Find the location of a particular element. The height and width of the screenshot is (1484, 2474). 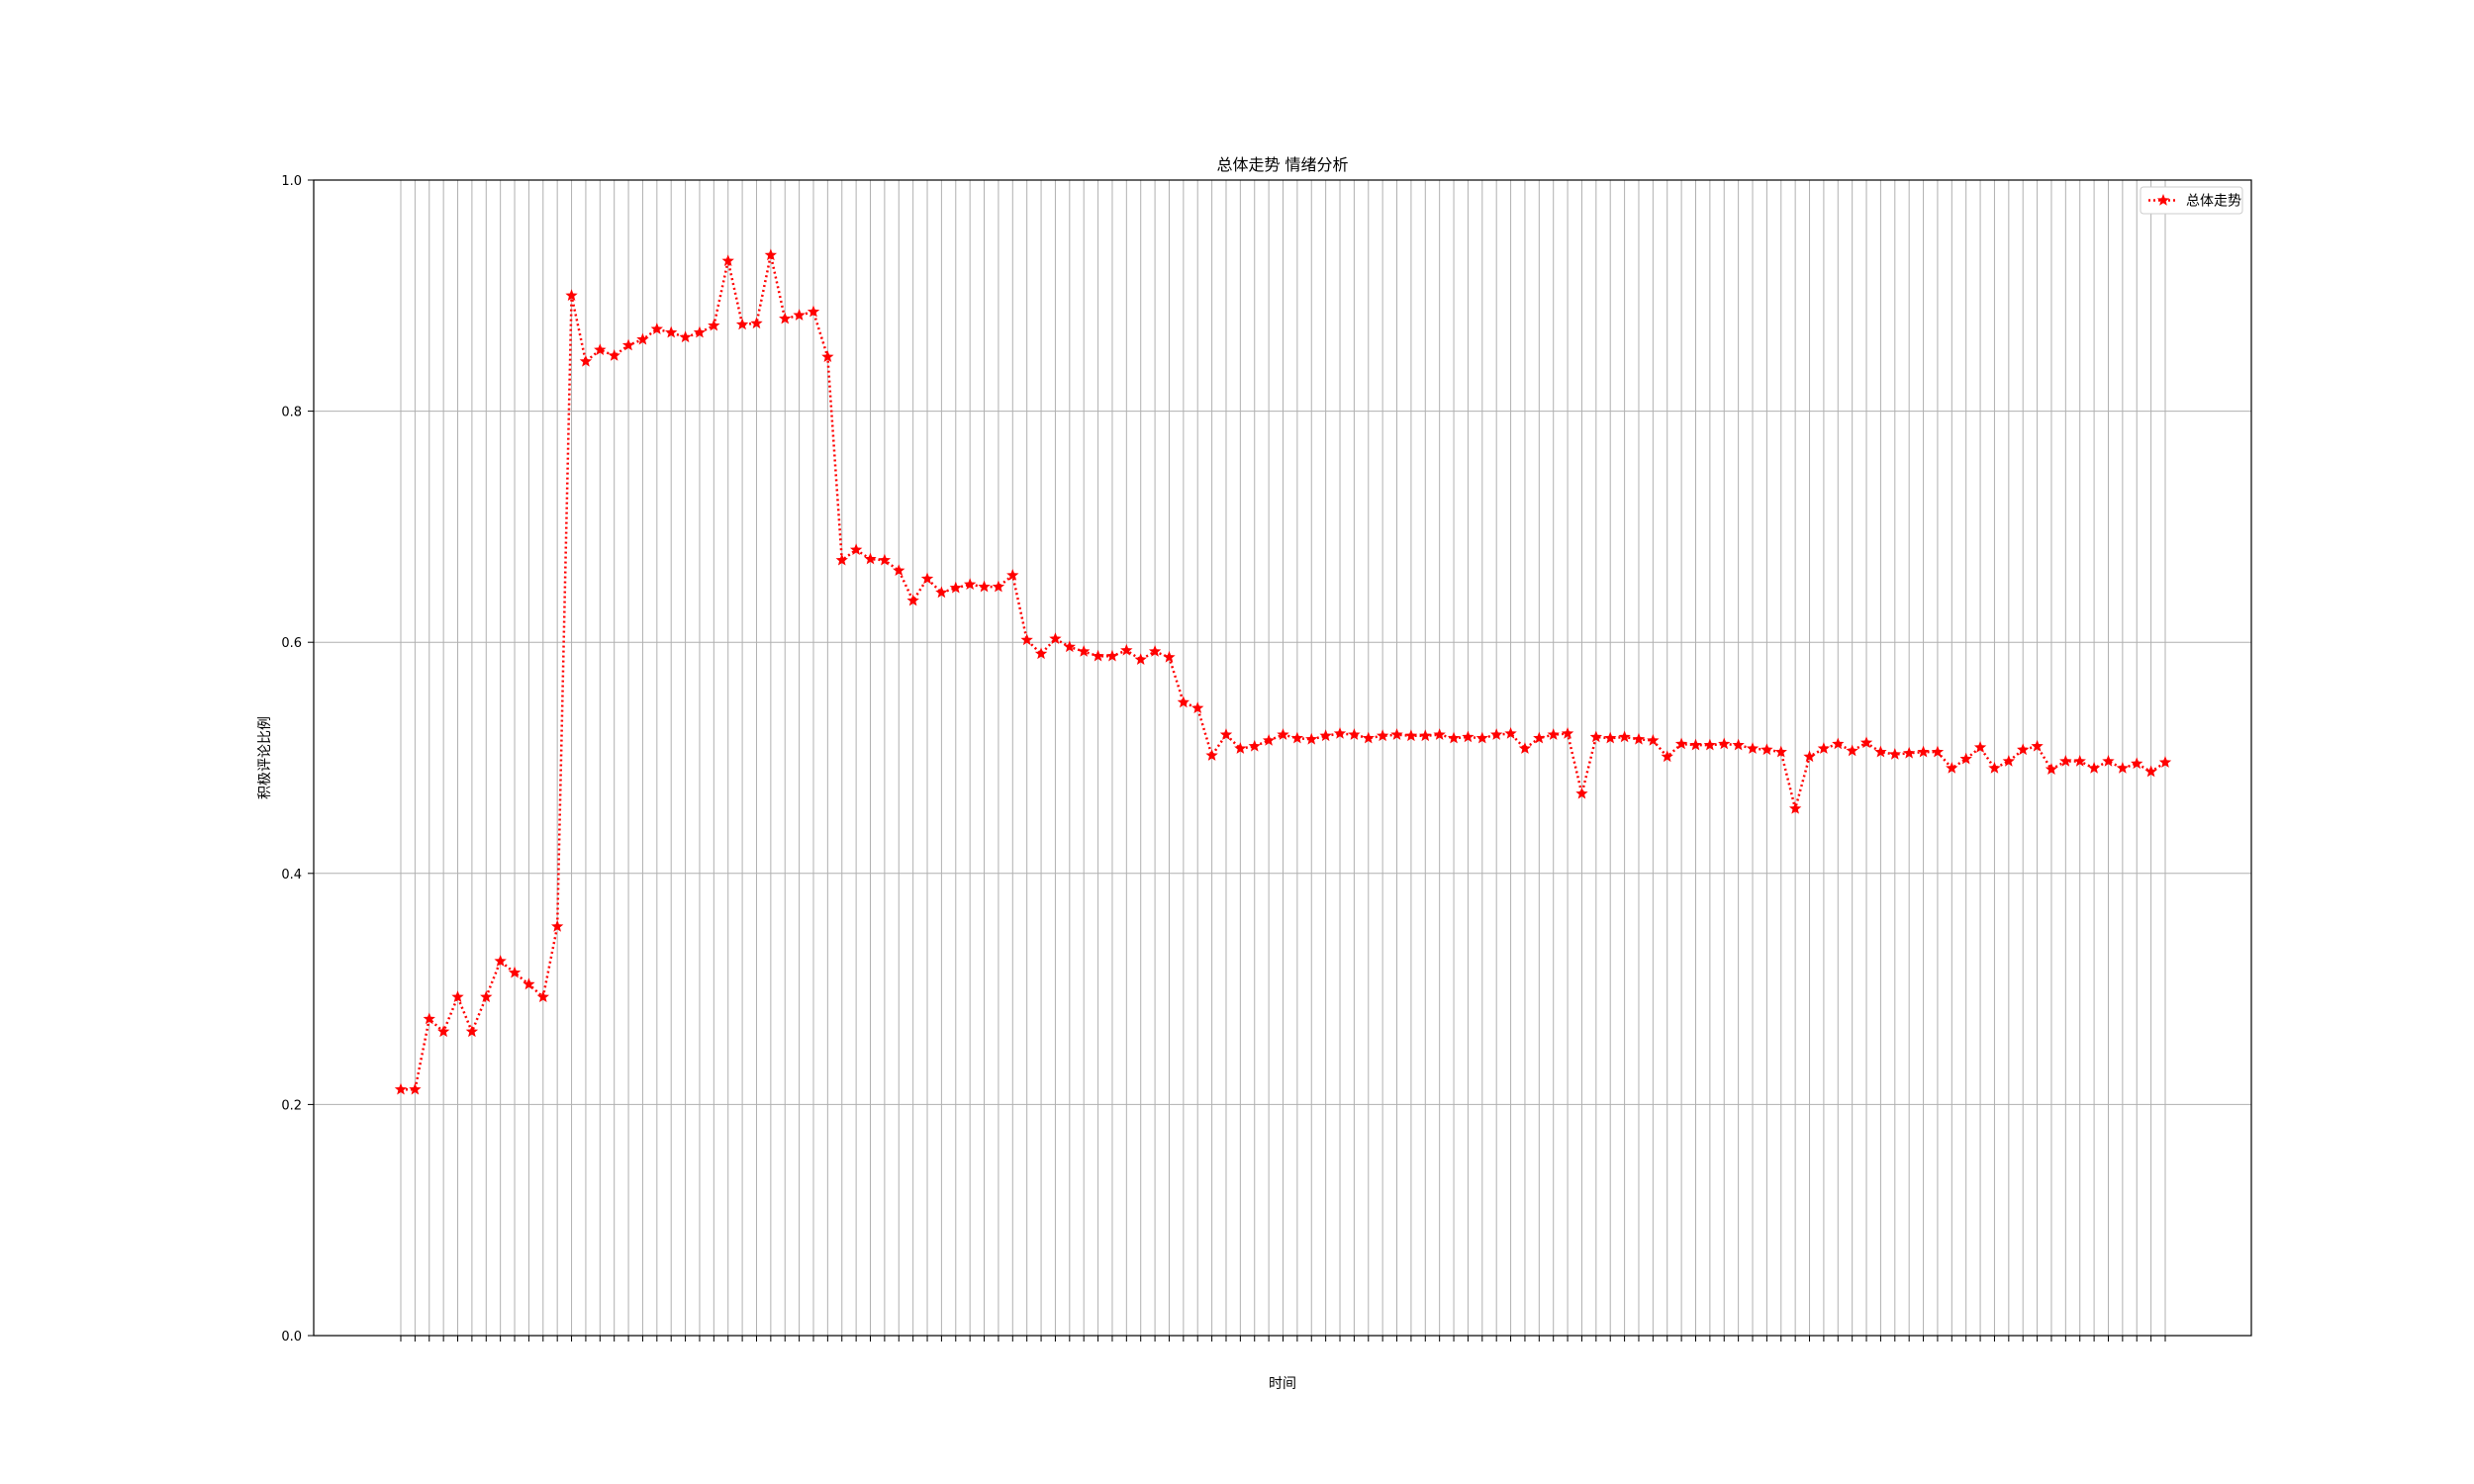

legend-star-marker is located at coordinates (2163, 200).